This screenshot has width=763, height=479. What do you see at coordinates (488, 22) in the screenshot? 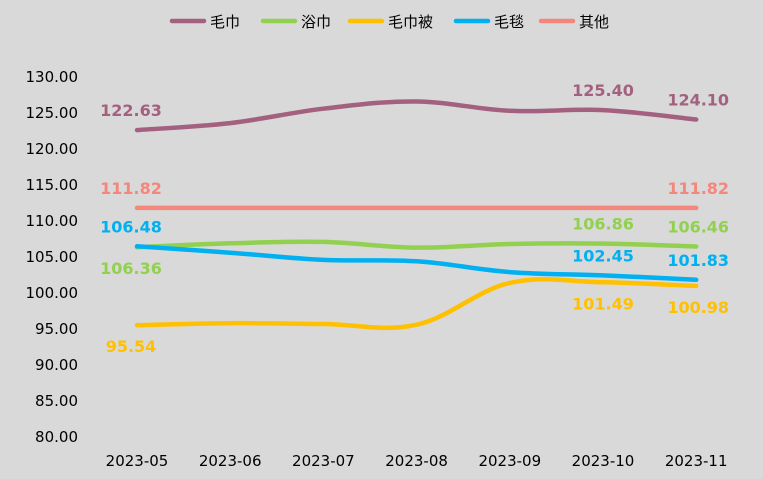
I see `legend-item: 毛毯` at bounding box center [488, 22].